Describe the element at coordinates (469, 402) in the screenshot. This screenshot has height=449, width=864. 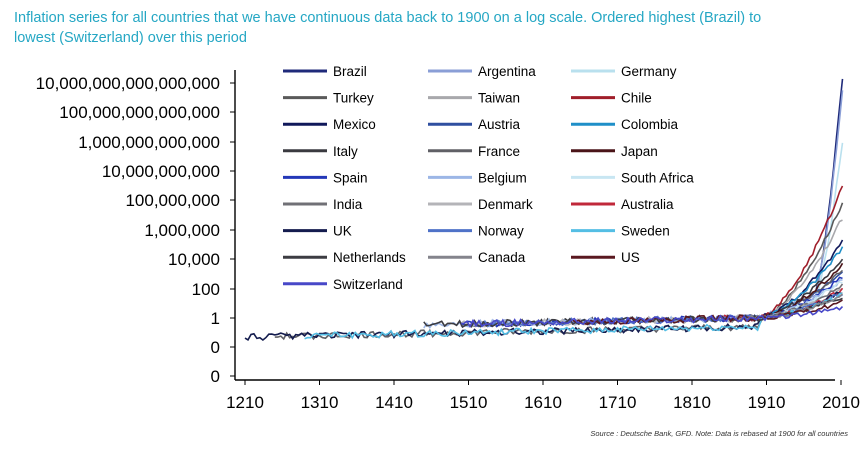
I see `x-tick-label: 1510` at that location.